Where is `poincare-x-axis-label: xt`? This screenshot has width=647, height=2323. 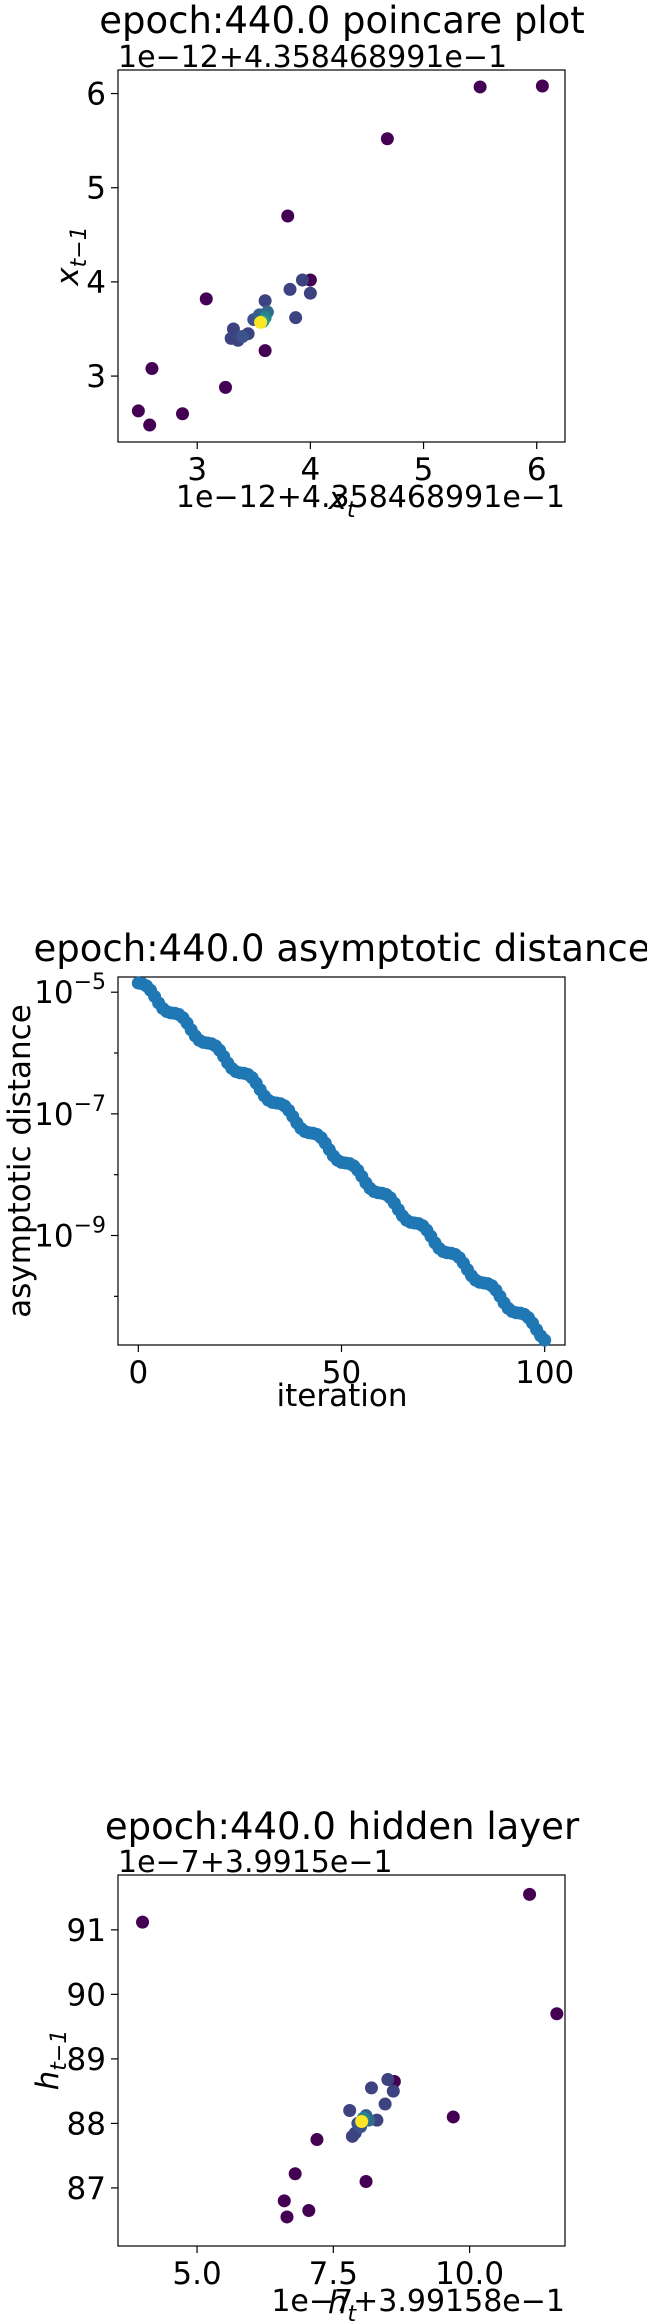 poincare-x-axis-label: xt is located at coordinates (342, 502).